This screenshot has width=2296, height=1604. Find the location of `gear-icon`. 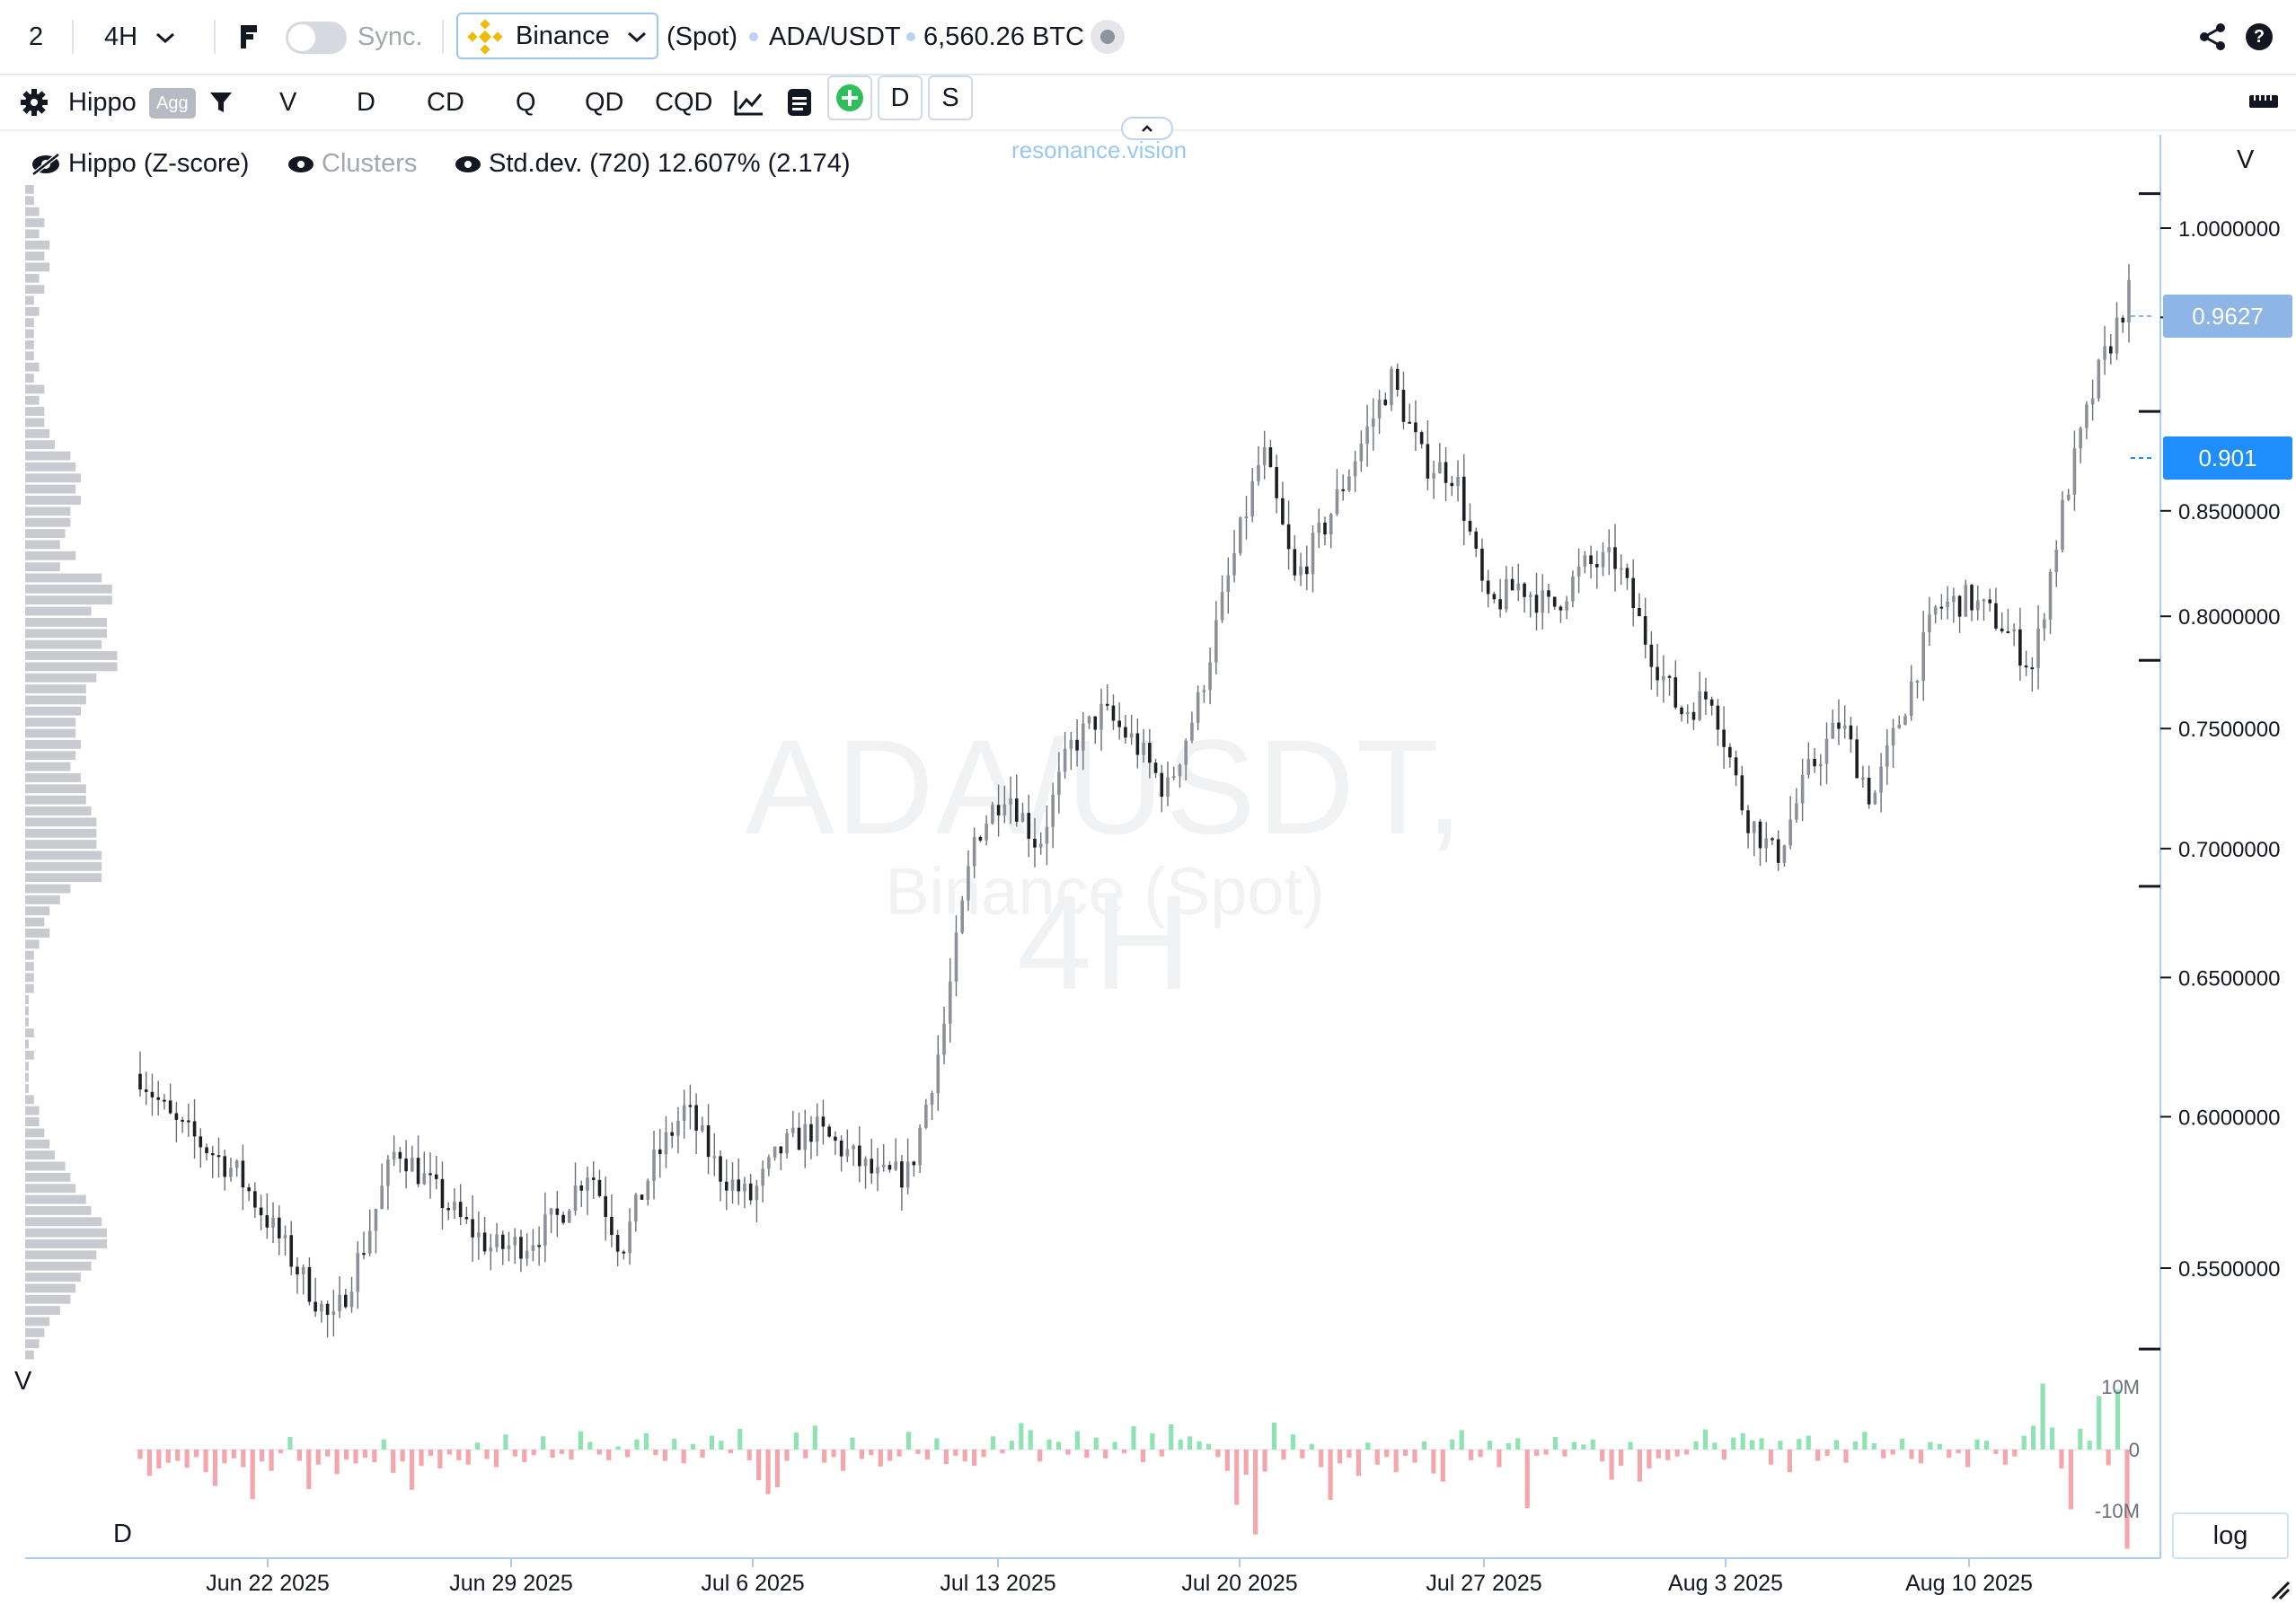

gear-icon is located at coordinates (35, 102).